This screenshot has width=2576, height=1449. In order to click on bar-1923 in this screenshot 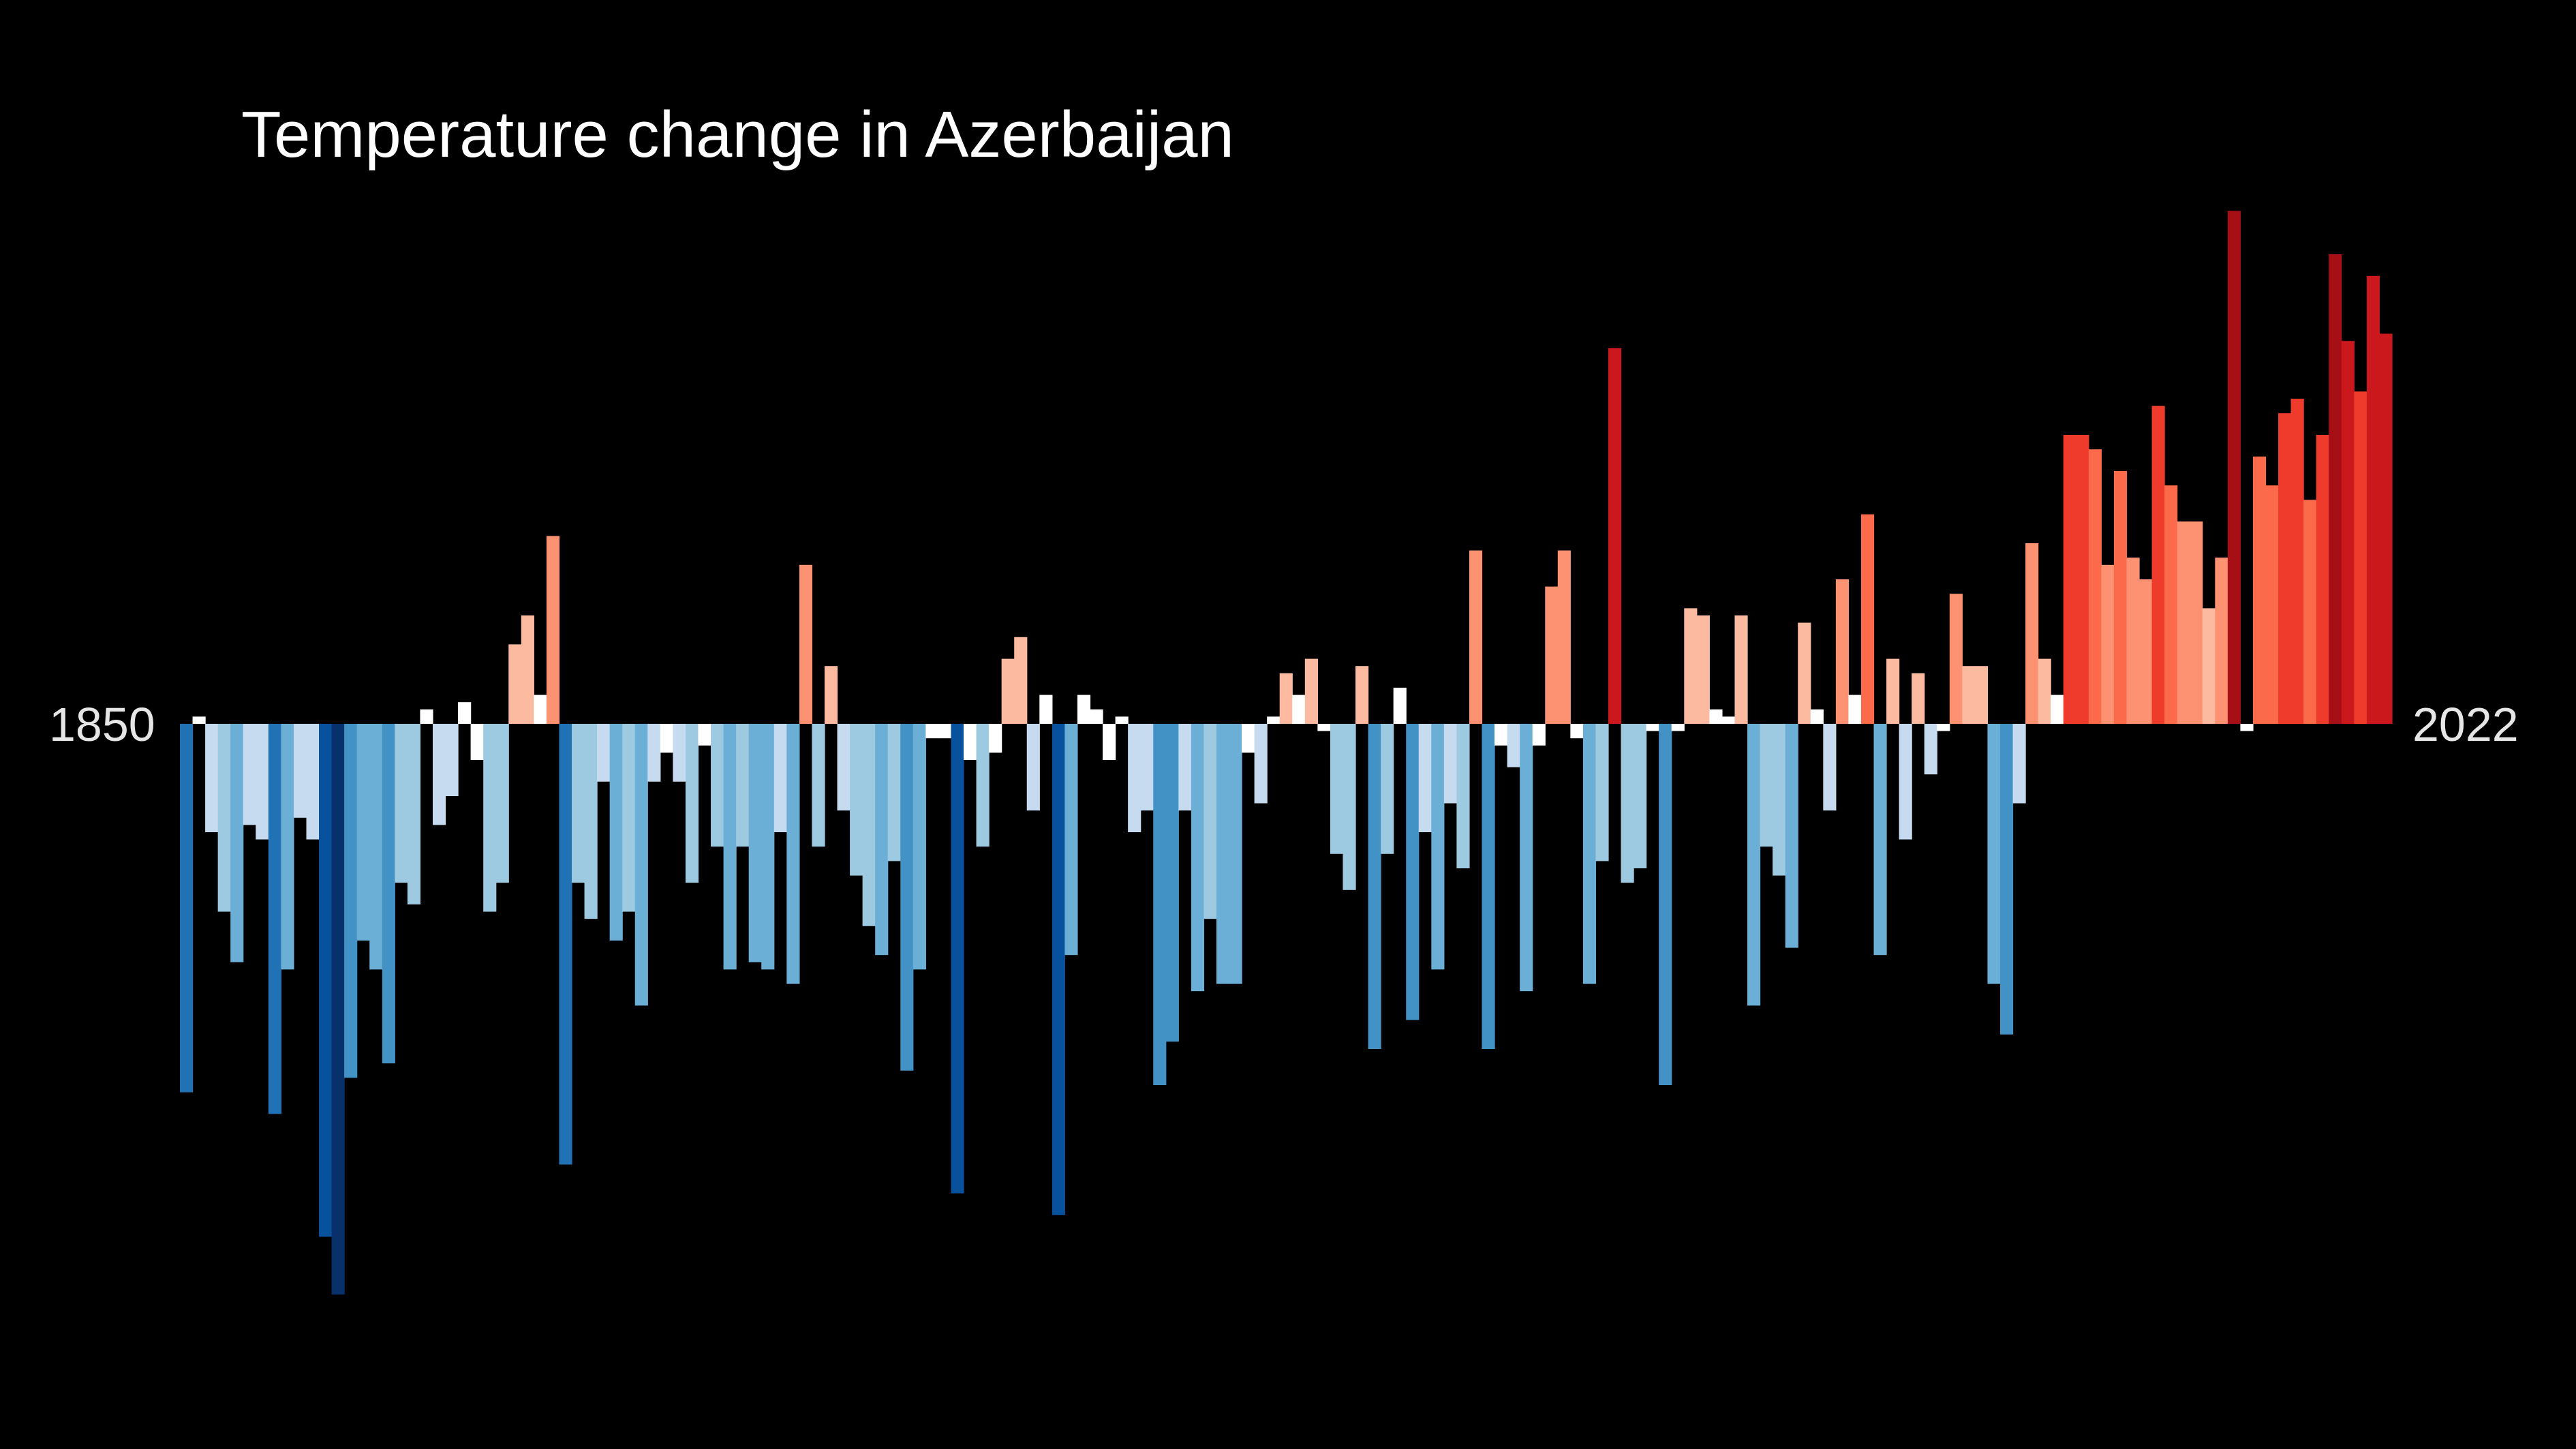, I will do `click(1109, 742)`.